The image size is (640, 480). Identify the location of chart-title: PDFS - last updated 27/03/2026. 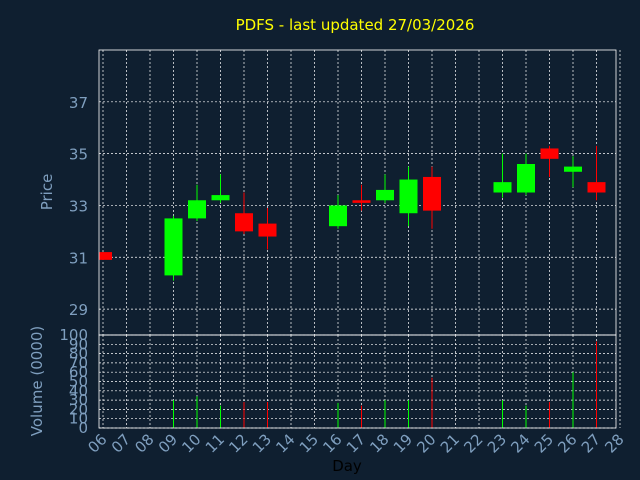
(355, 25).